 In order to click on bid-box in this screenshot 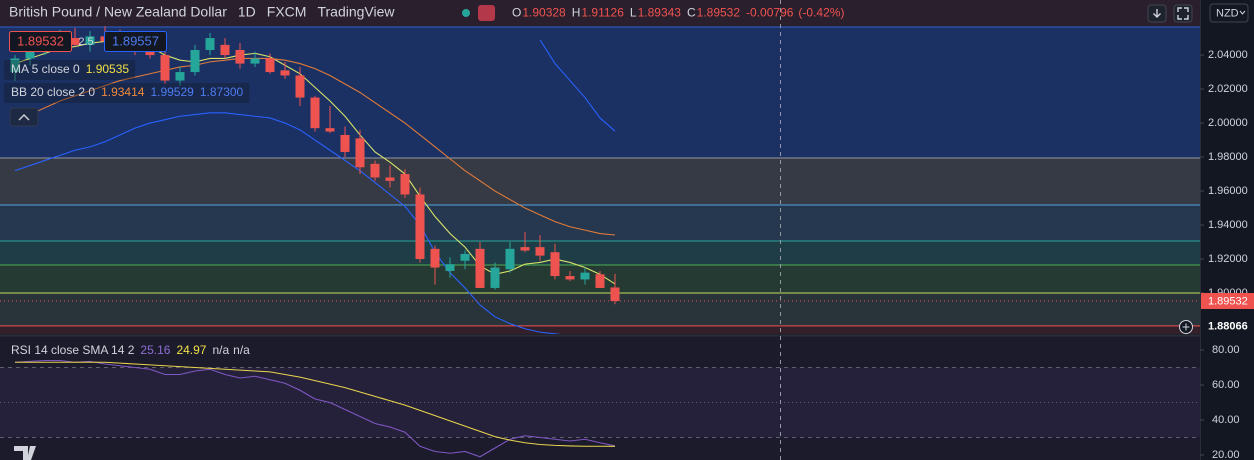, I will do `click(40, 41)`.